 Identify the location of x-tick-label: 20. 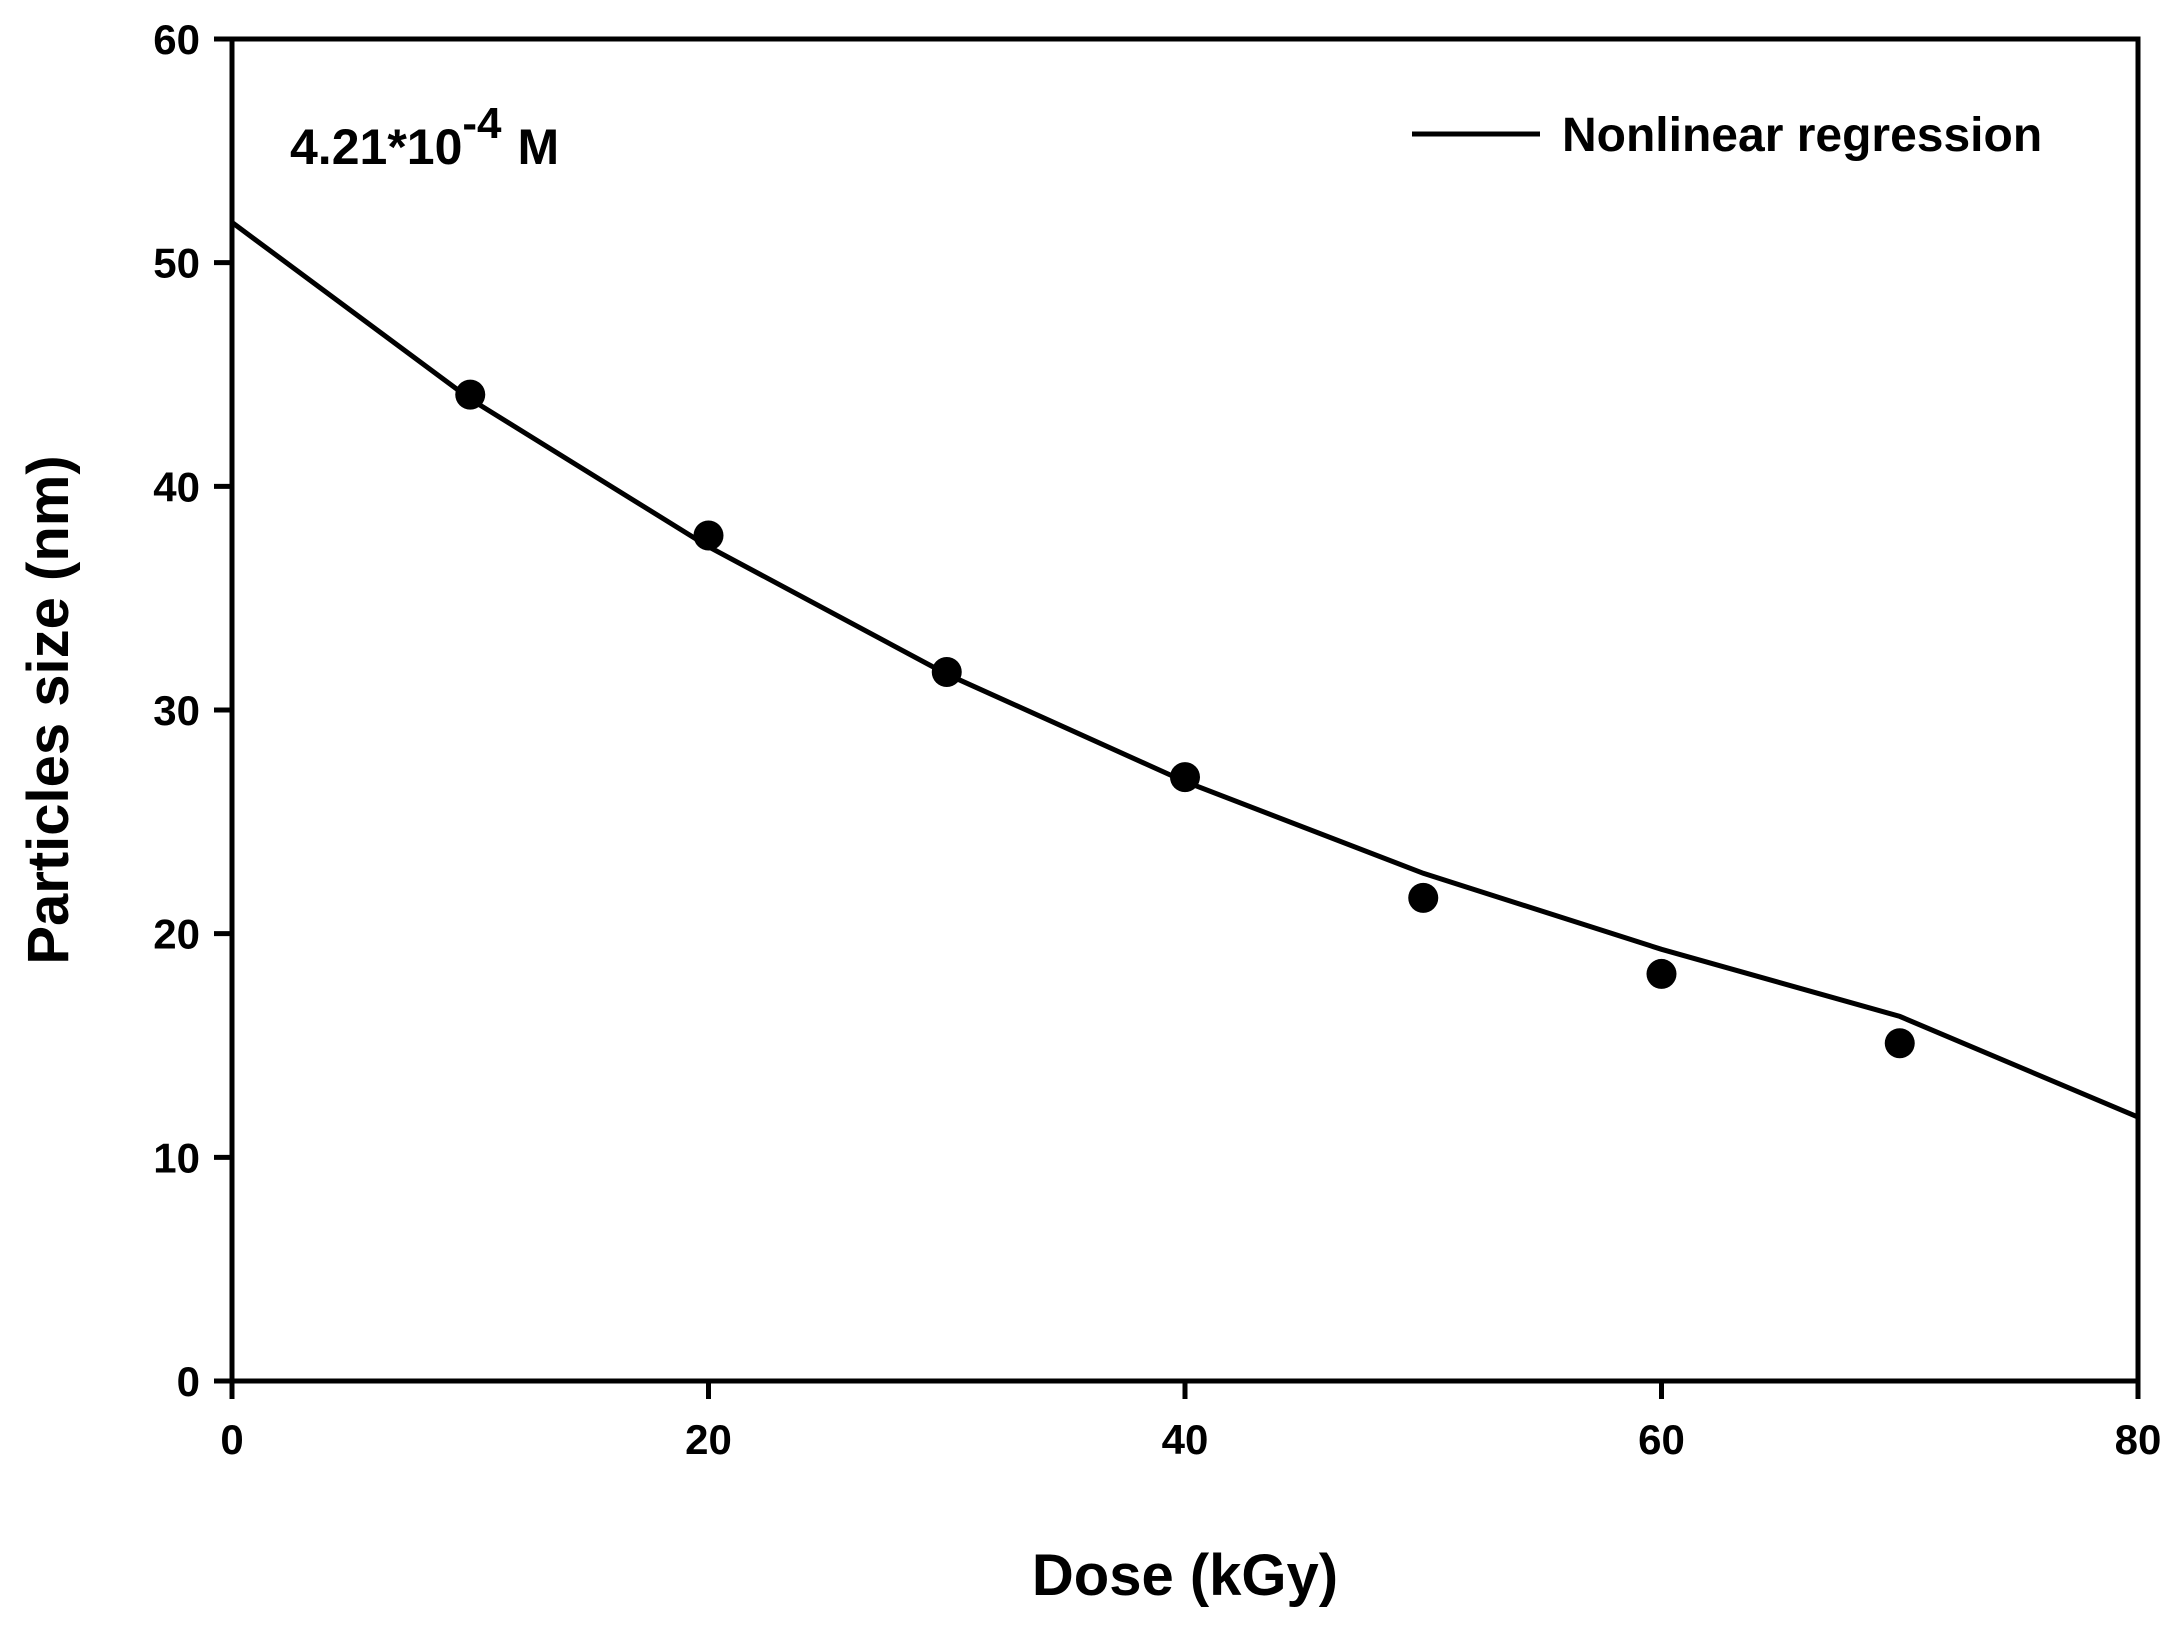
(708, 1439).